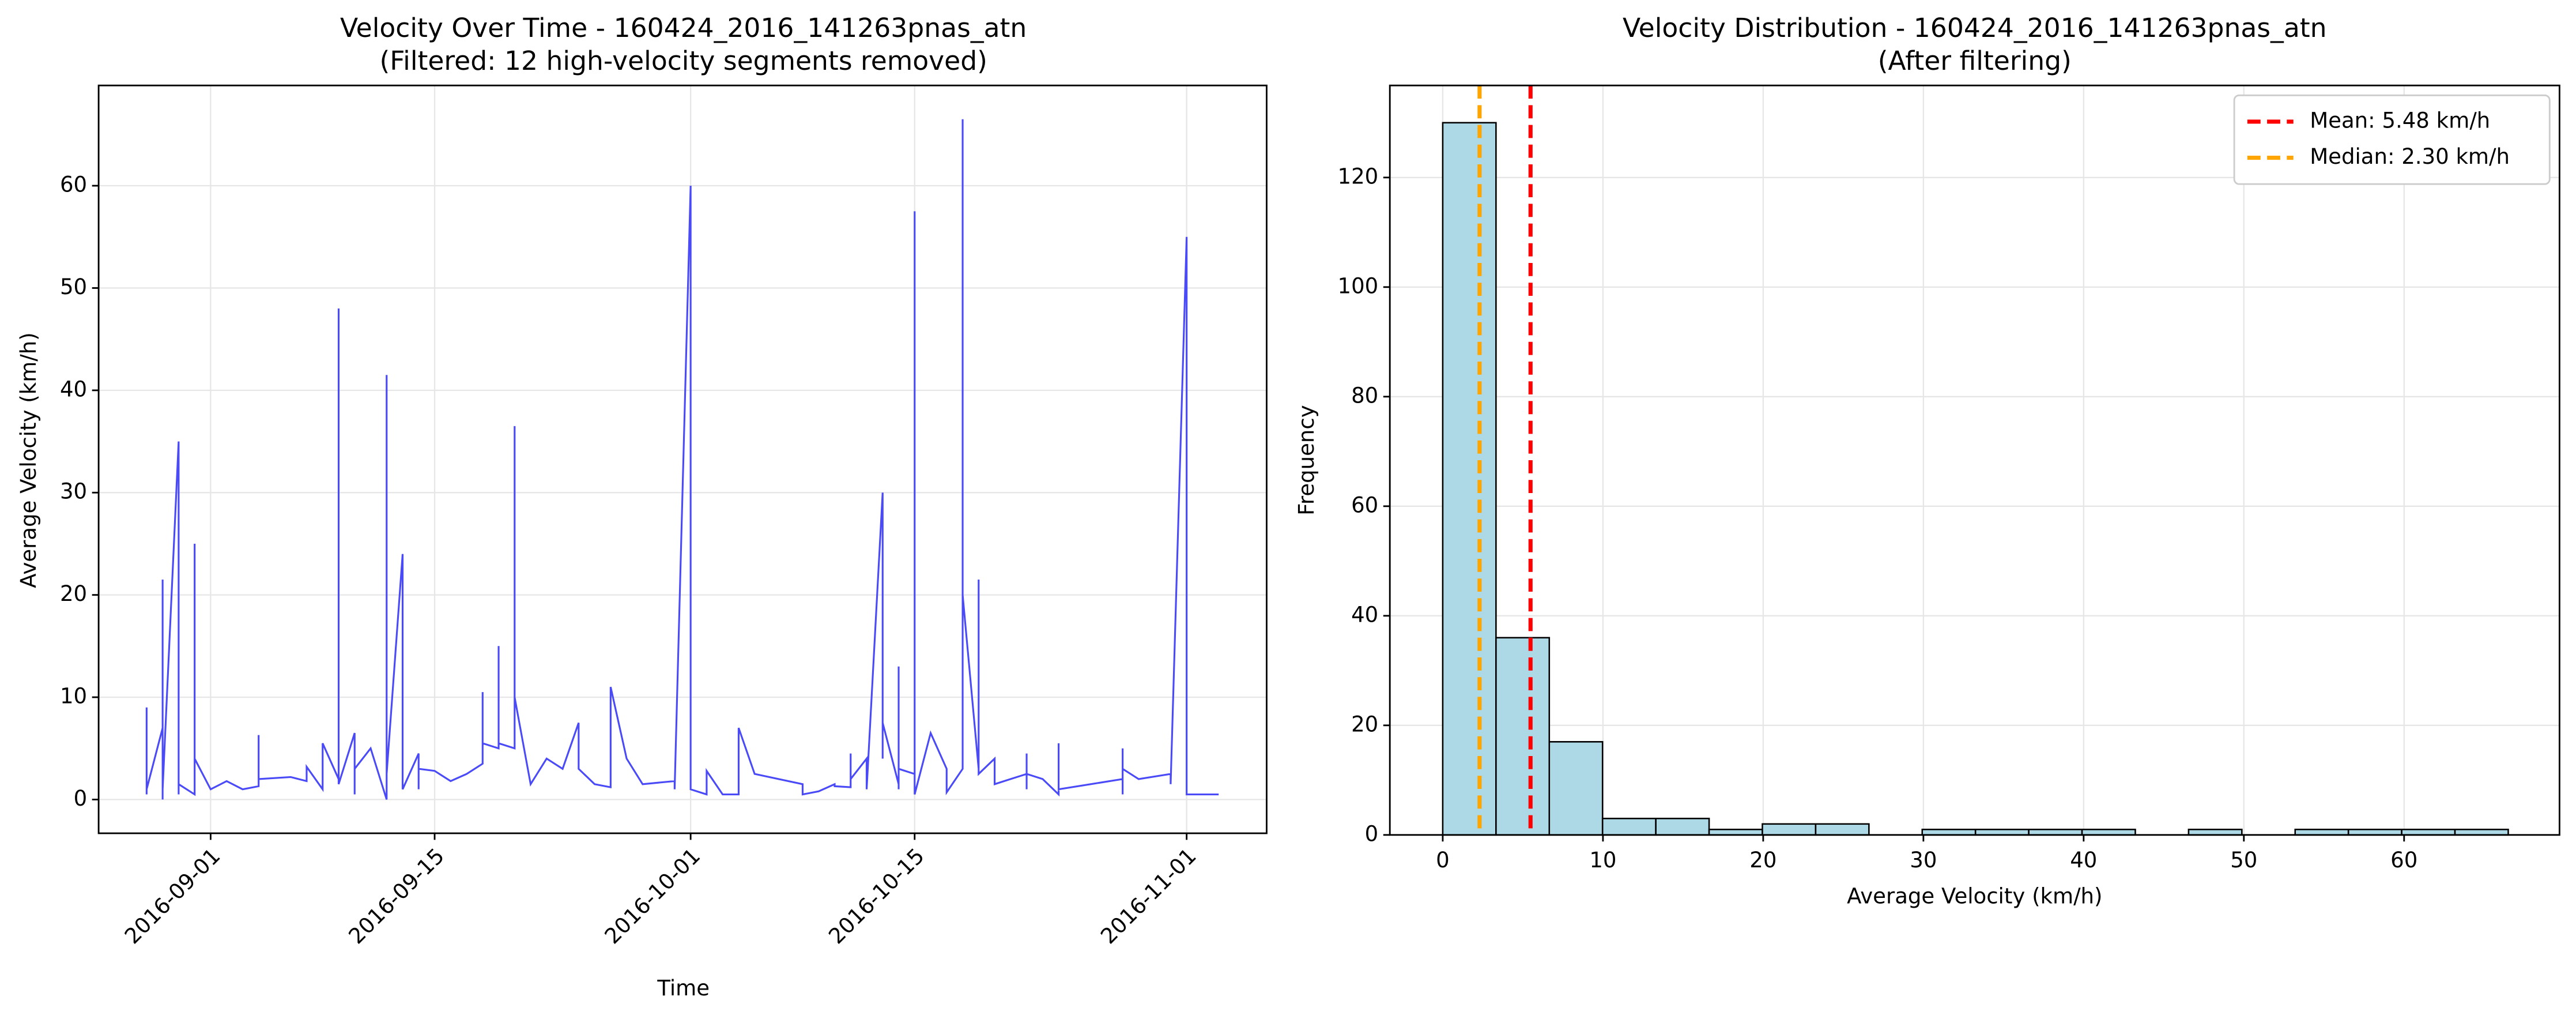  What do you see at coordinates (73, 492) in the screenshot?
I see `y-tick-label: 30` at bounding box center [73, 492].